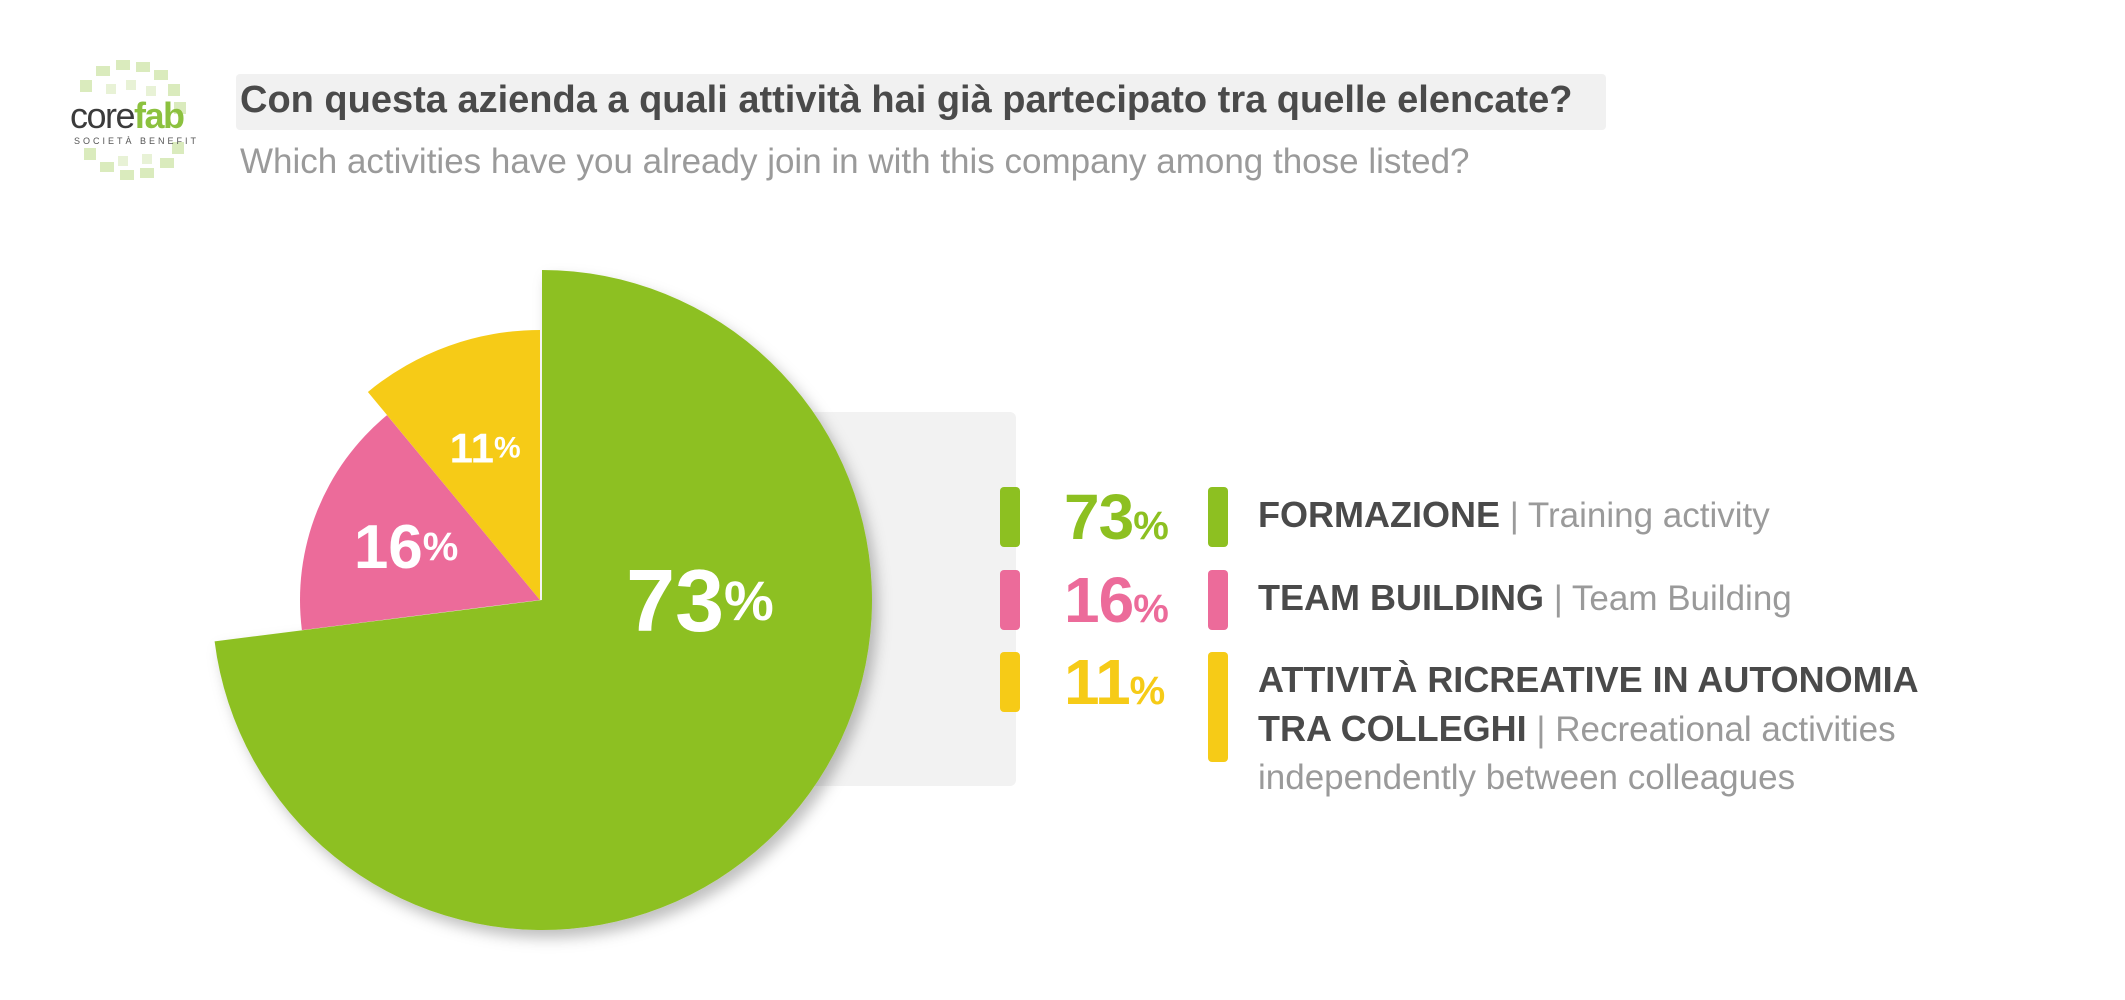 The image size is (2125, 1000). I want to click on title-highlight, so click(921, 102).